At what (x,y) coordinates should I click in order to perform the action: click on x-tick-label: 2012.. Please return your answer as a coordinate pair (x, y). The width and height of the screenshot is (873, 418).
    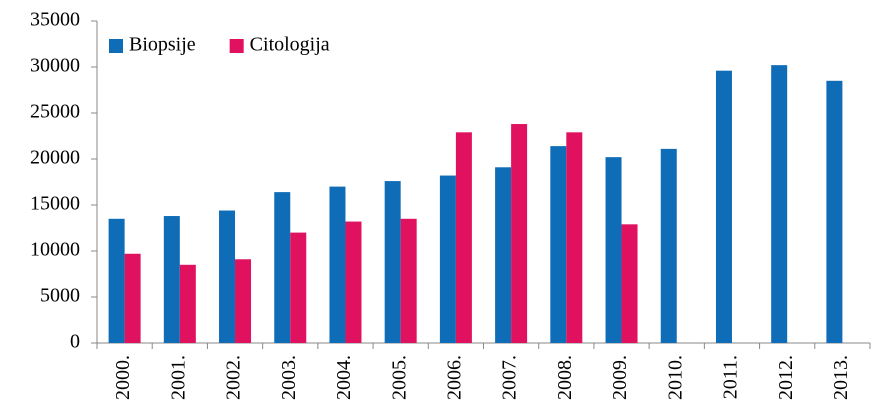
    Looking at the image, I should click on (786, 377).